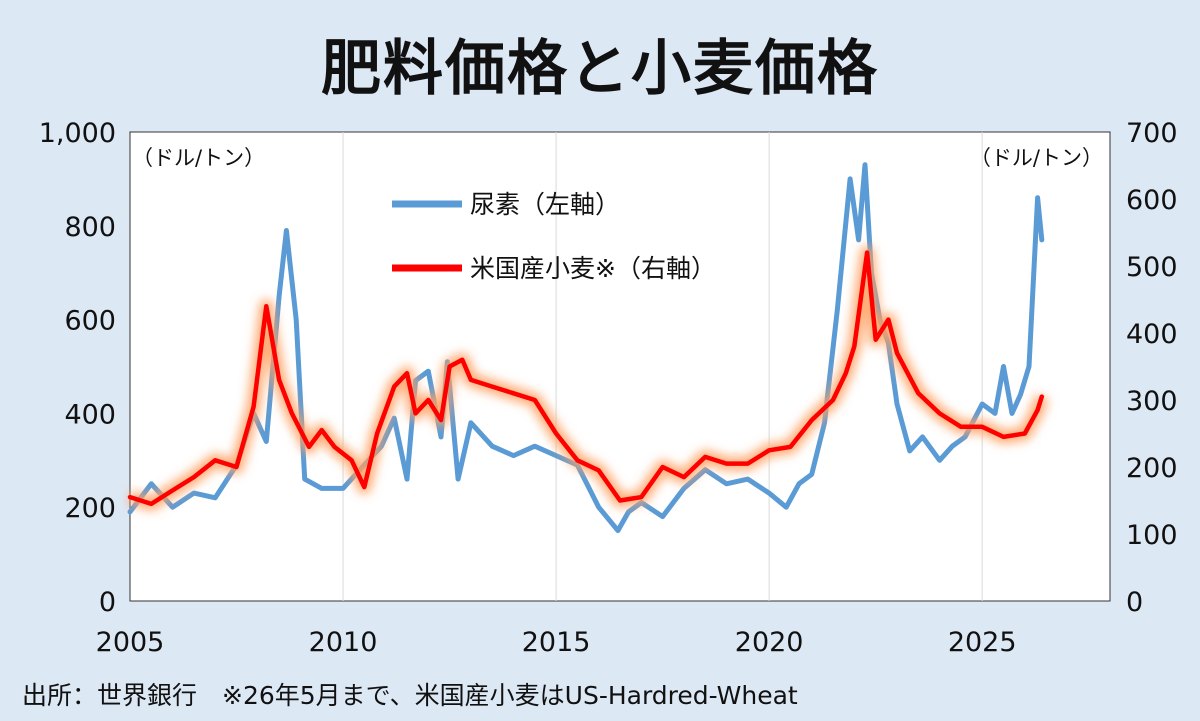  What do you see at coordinates (1152, 267) in the screenshot?
I see `y-right-tick-label: 500` at bounding box center [1152, 267].